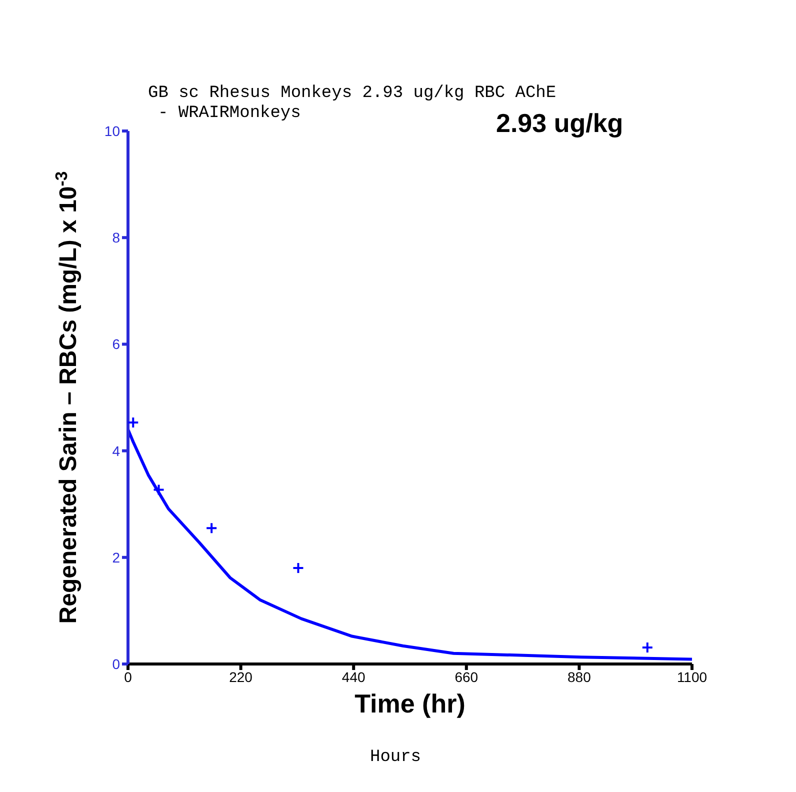  Describe the element at coordinates (116, 344) in the screenshot. I see `y-tick-label: 6` at that location.